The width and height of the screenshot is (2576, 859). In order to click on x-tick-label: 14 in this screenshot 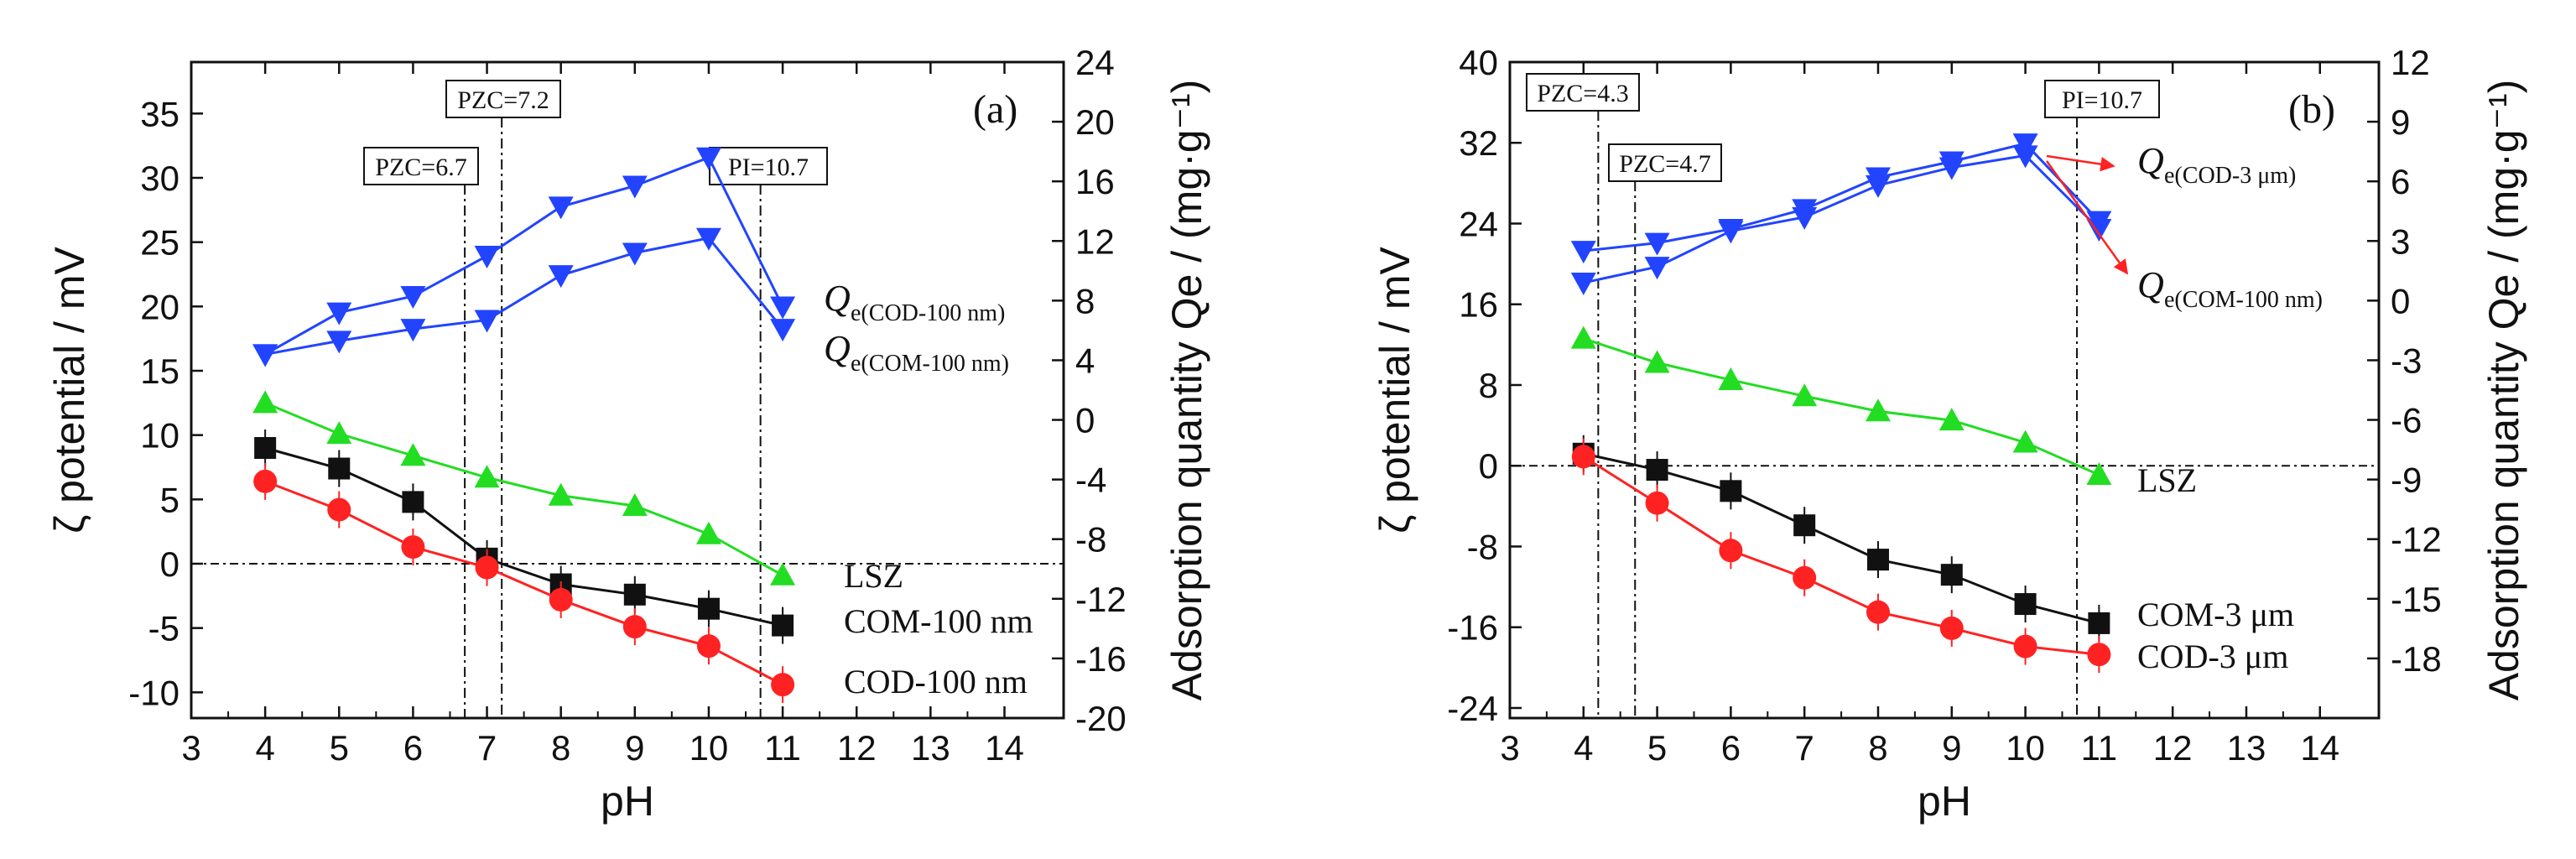, I will do `click(1004, 748)`.